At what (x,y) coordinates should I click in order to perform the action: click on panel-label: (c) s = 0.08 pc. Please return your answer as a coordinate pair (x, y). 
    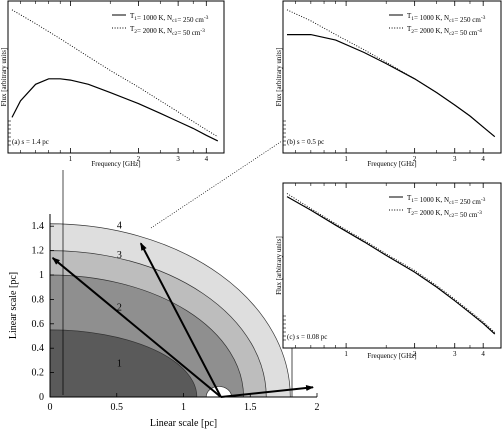
    Looking at the image, I should click on (307, 337).